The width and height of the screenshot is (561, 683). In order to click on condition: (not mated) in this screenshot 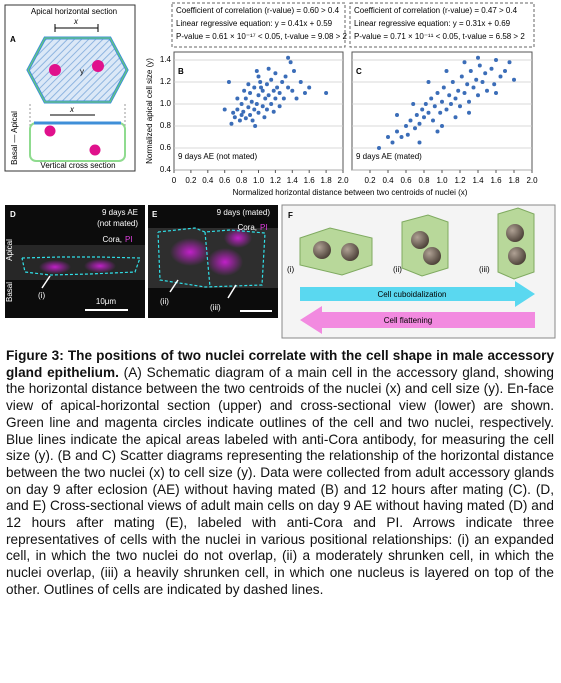, I will do `click(117, 223)`.